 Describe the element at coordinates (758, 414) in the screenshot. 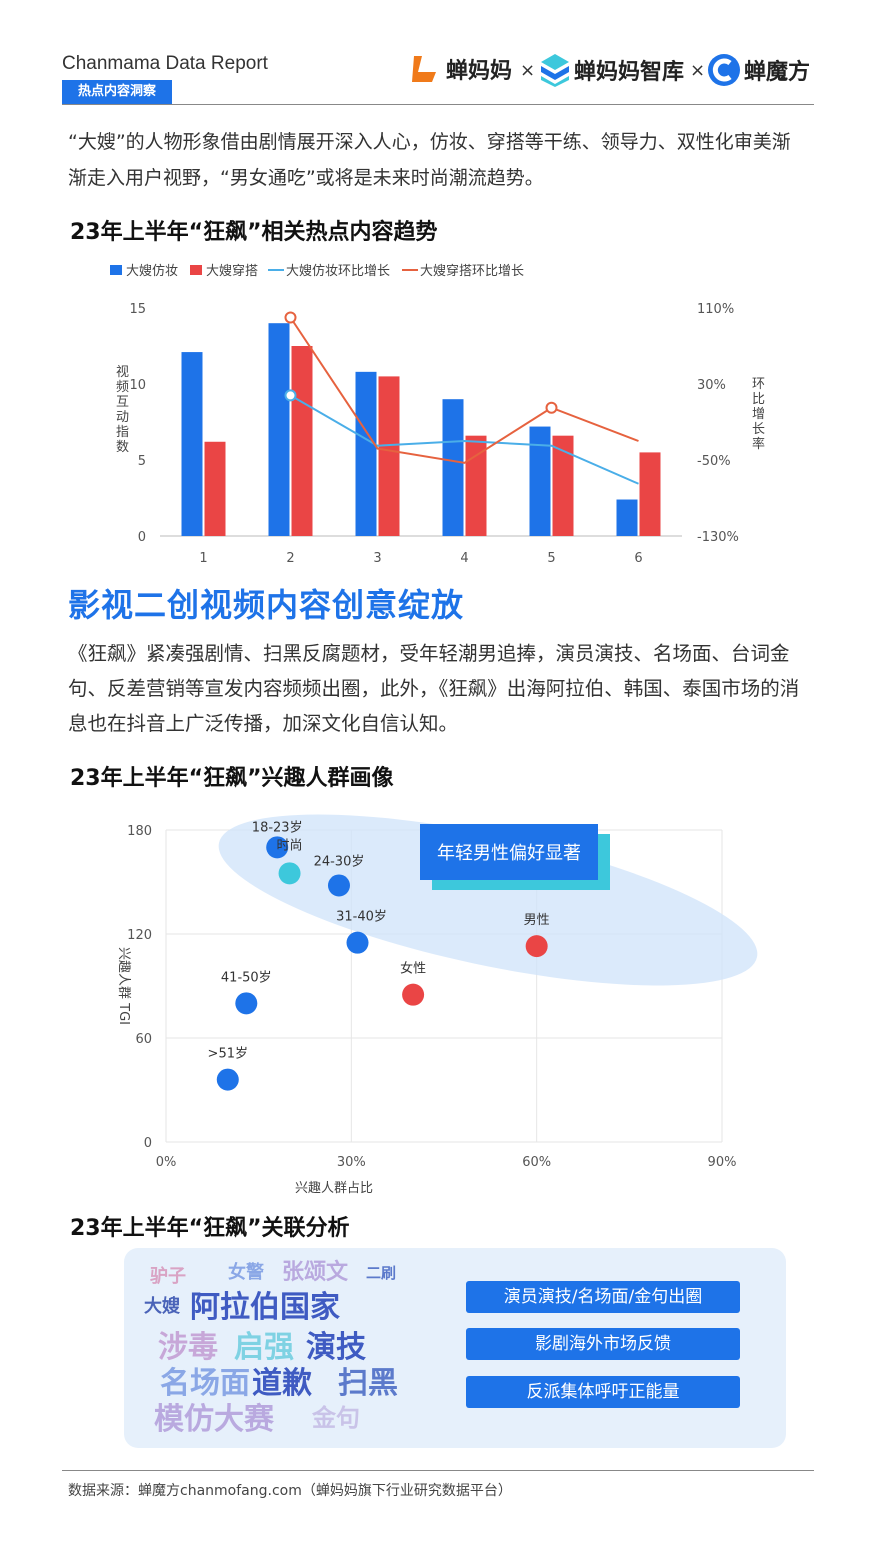

I see `y-right-axis-title: 环比增长率` at that location.